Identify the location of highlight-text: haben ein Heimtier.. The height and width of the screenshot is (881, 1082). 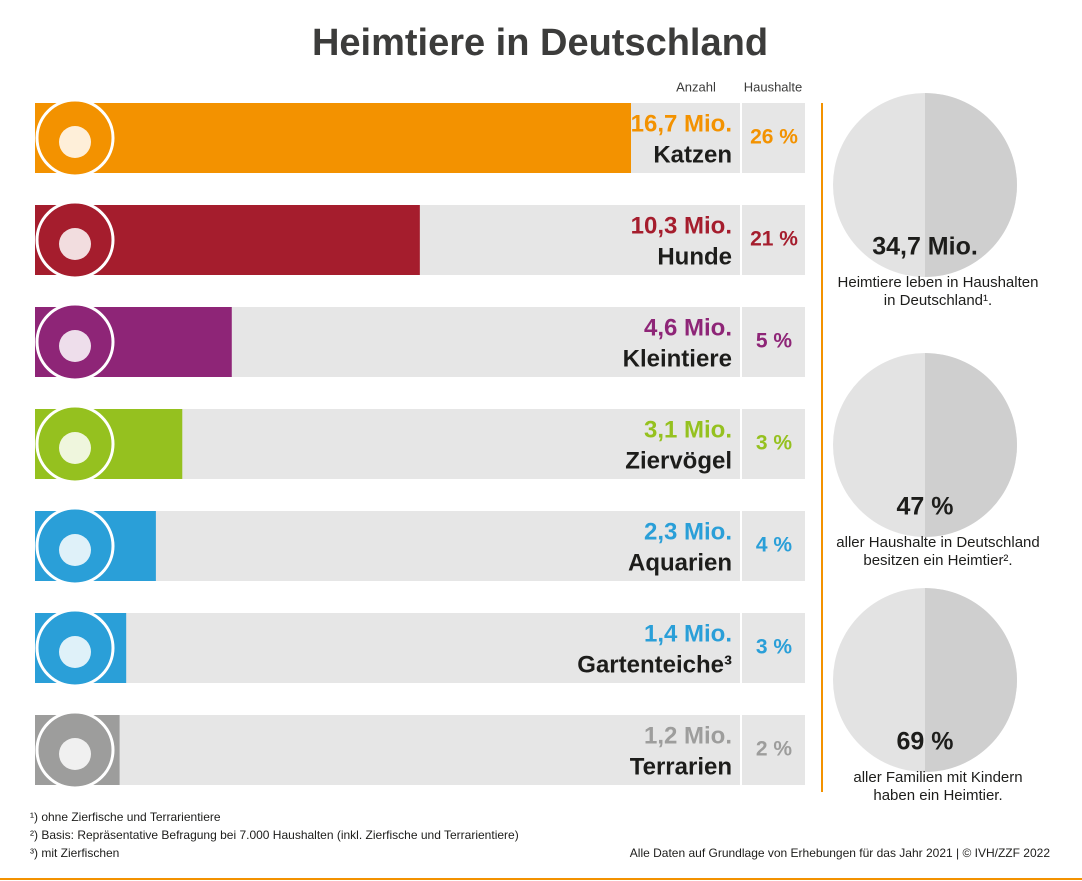
(937, 795).